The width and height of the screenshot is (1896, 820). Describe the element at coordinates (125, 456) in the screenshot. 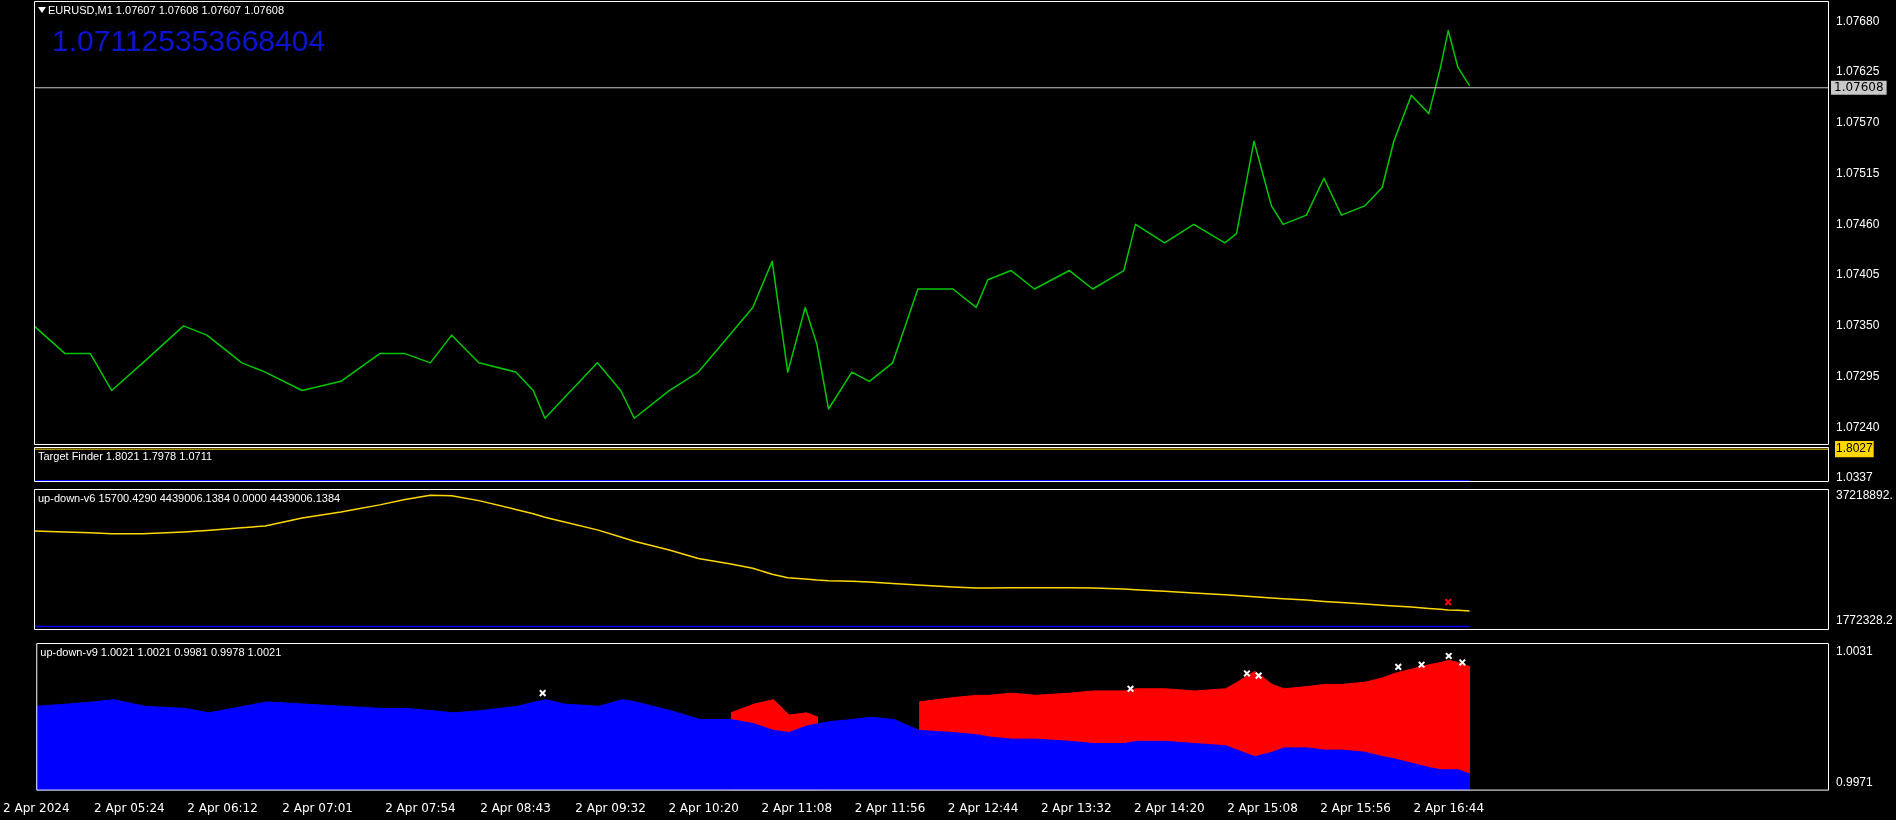

I see `chart-title: Target Finder 1.8021 1.7978 1.0711` at that location.